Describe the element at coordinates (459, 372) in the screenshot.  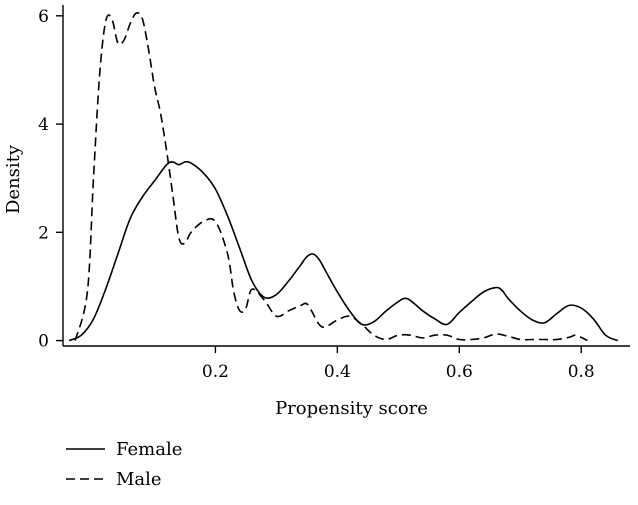
I see `x-tick-label: 0.6` at that location.